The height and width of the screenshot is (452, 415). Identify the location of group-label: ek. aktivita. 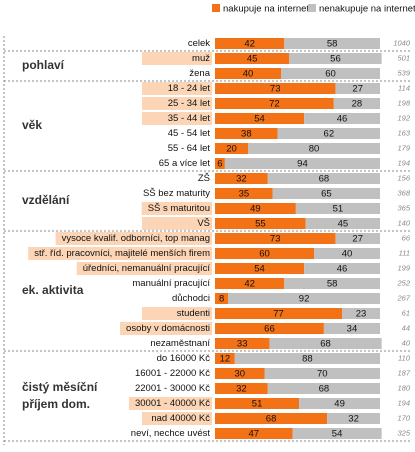
(53, 290).